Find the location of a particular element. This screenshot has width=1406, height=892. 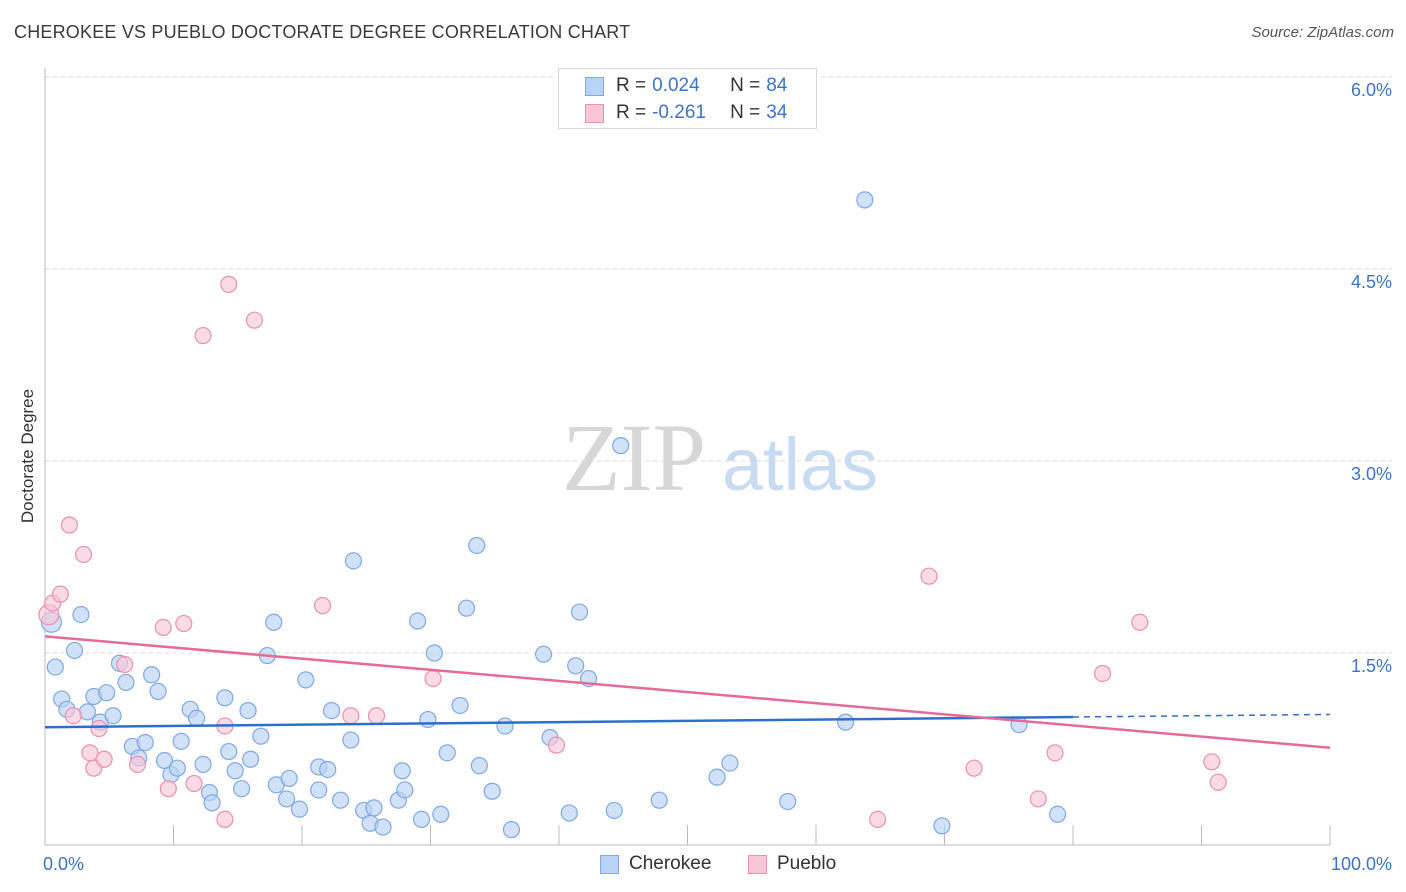

watermark-atlas: atlas is located at coordinates (800, 464).